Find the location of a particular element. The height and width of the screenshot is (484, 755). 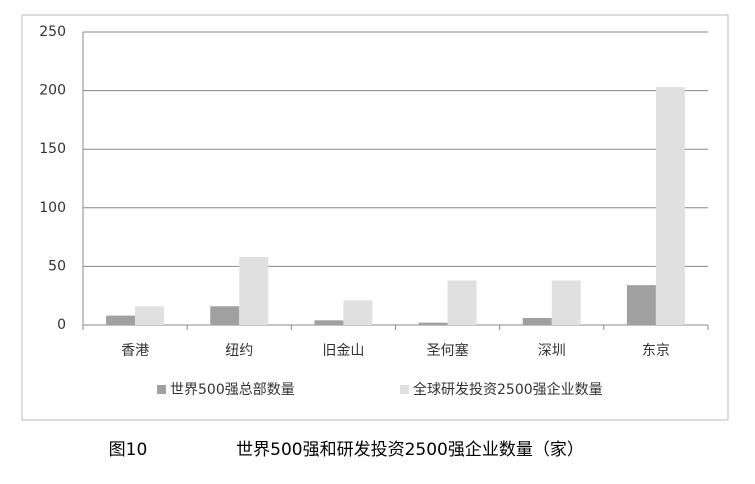

y-tick-label: 250 is located at coordinates (52, 32).